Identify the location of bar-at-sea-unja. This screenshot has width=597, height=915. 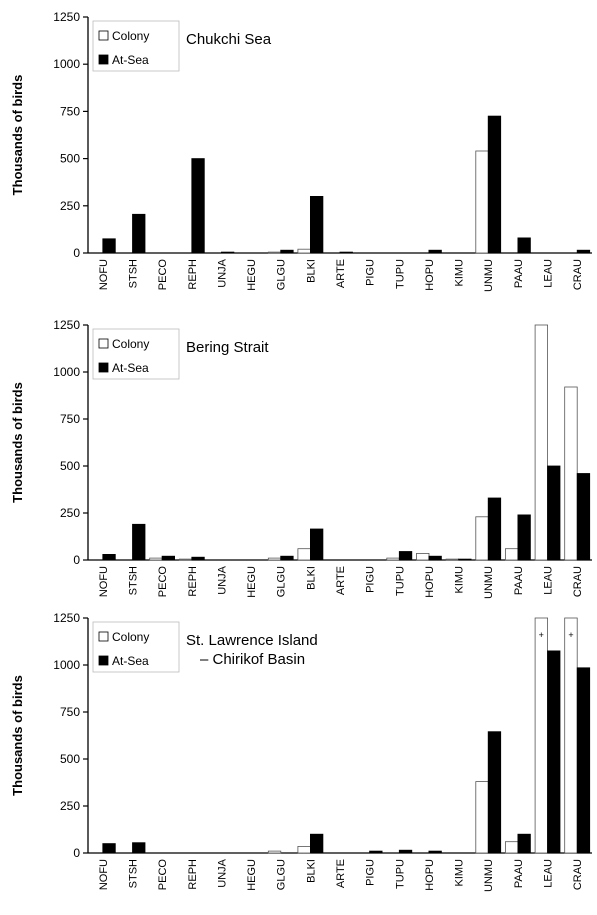
(227, 252).